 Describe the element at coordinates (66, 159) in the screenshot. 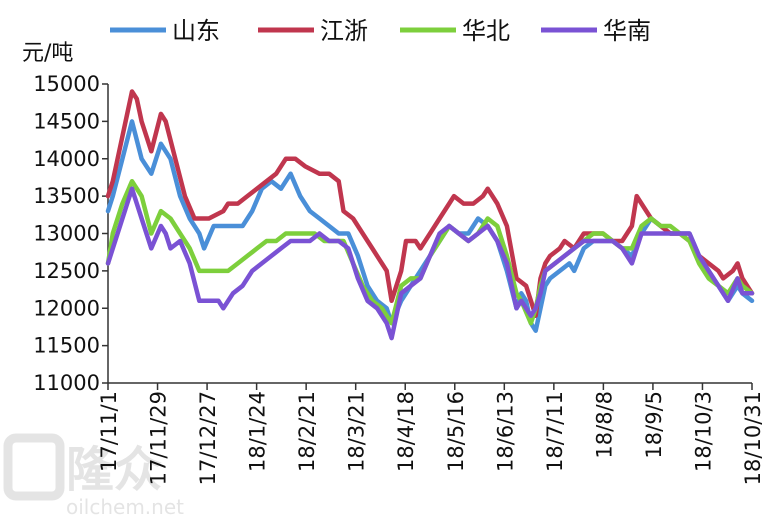

I see `y-tick-label: 14000` at that location.